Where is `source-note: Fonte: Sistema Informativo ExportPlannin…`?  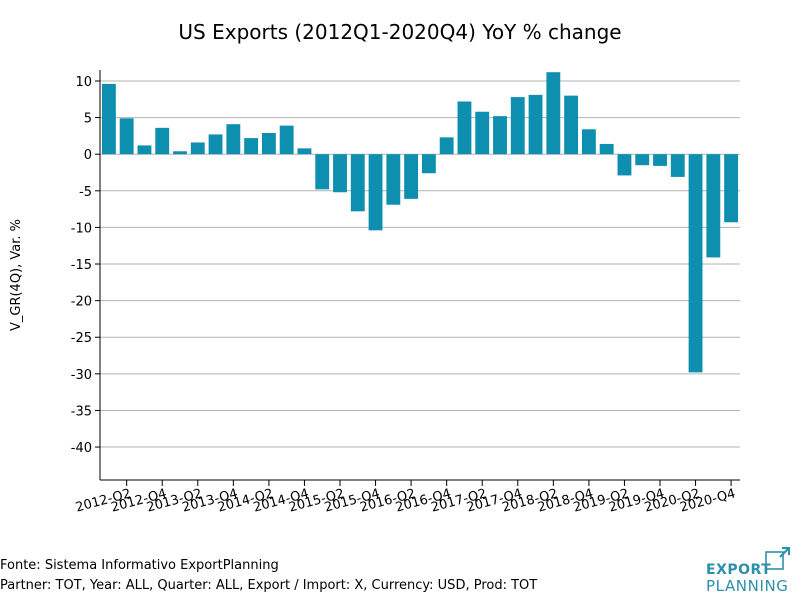 source-note: Fonte: Sistema Informativo ExportPlannin… is located at coordinates (139, 565).